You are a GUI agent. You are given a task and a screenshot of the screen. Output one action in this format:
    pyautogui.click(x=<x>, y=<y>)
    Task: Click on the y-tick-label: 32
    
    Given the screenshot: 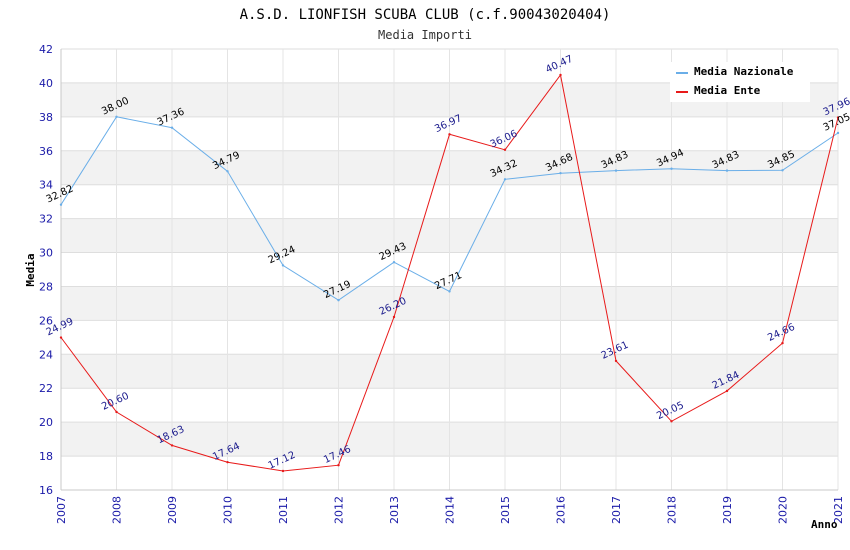 What is the action you would take?
    pyautogui.click(x=46, y=219)
    